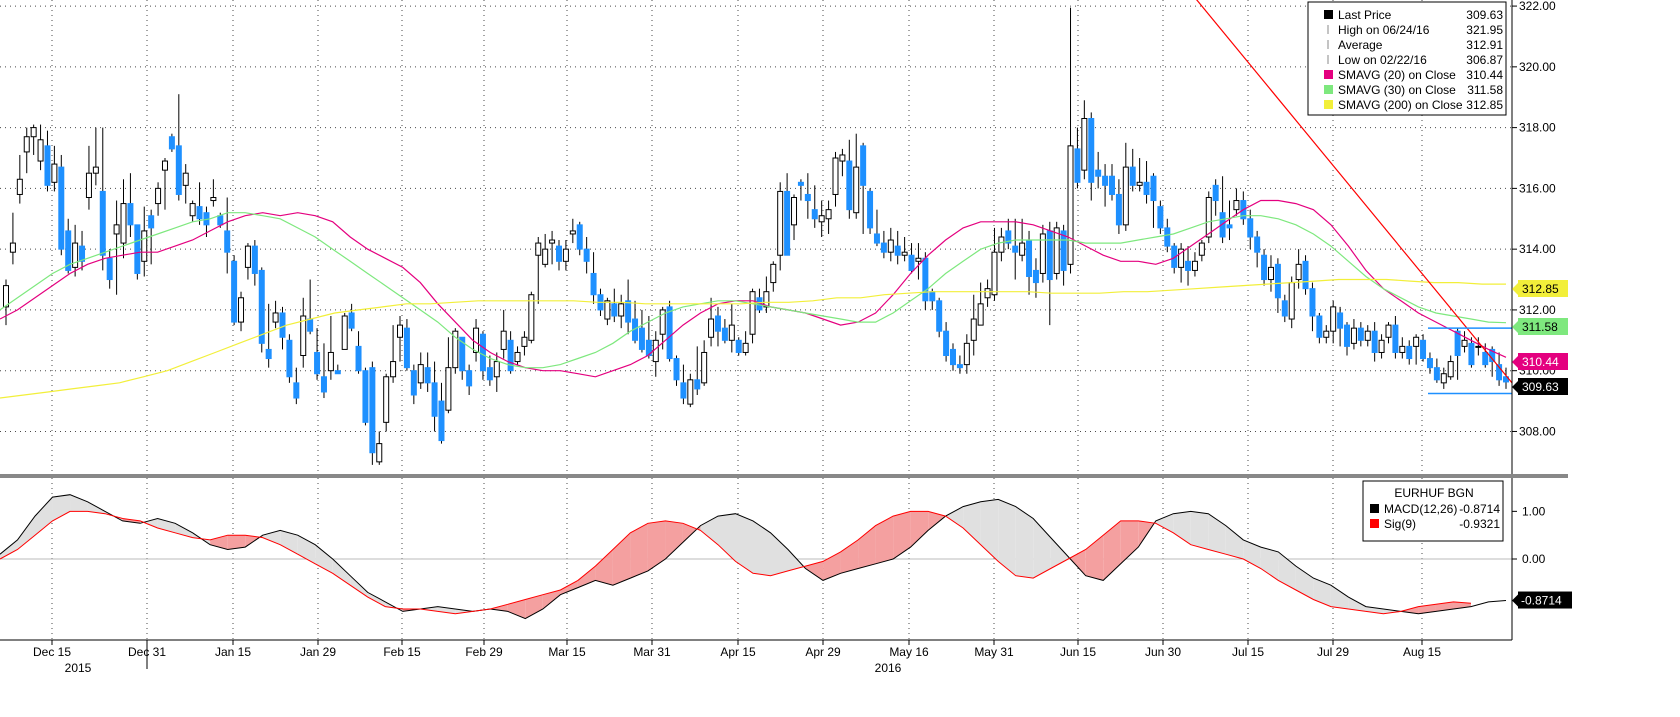 This screenshot has width=1680, height=717. I want to click on x-tick-label: Mar 15, so click(567, 652).